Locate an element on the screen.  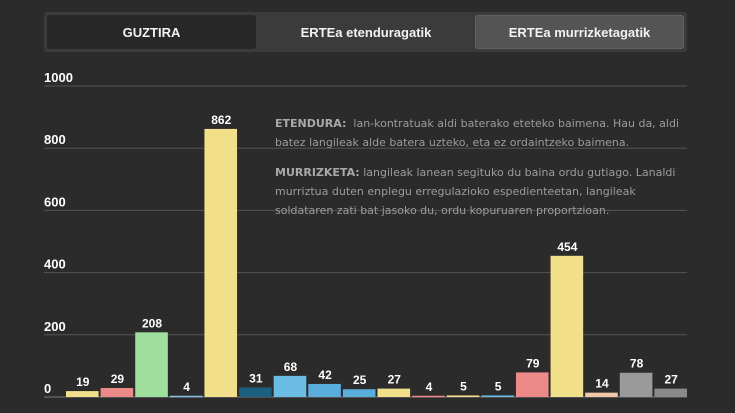
data-label: 14 is located at coordinates (602, 384).